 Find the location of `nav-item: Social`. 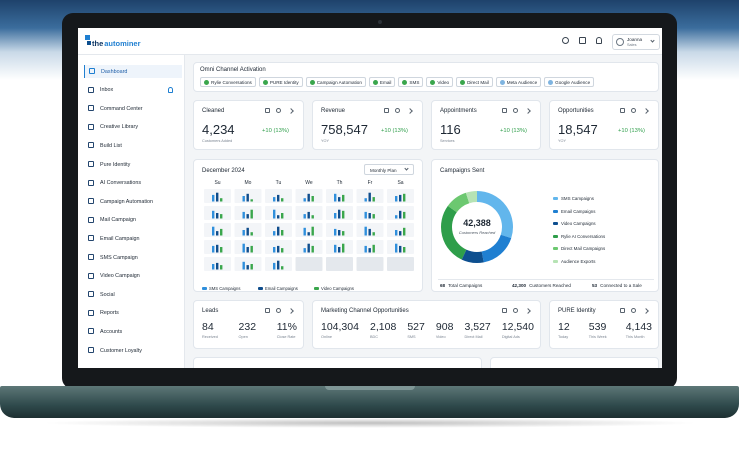

nav-item: Social is located at coordinates (133, 294).